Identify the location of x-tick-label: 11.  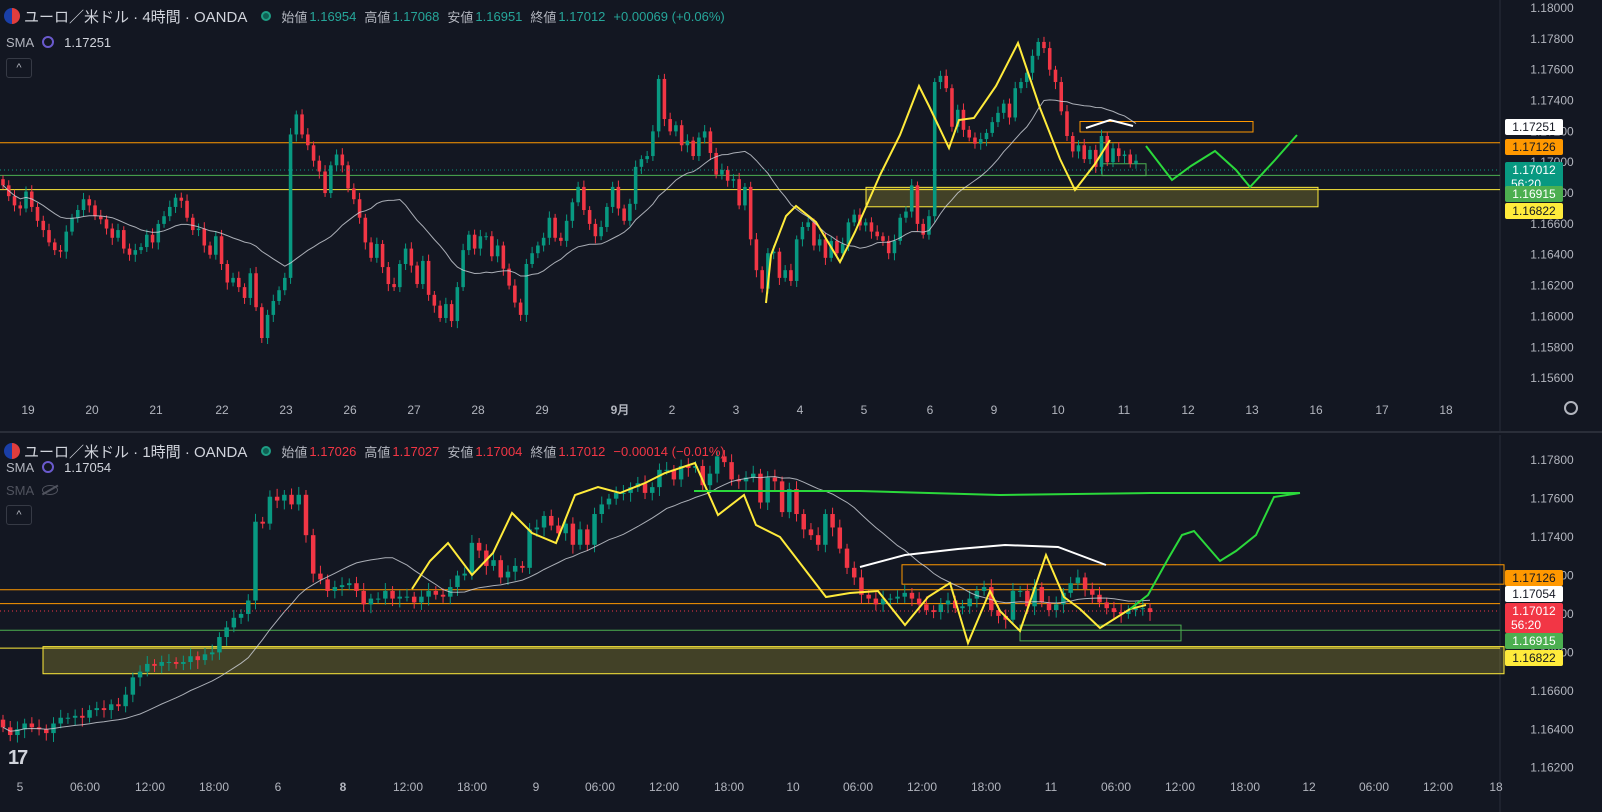
(1051, 787).